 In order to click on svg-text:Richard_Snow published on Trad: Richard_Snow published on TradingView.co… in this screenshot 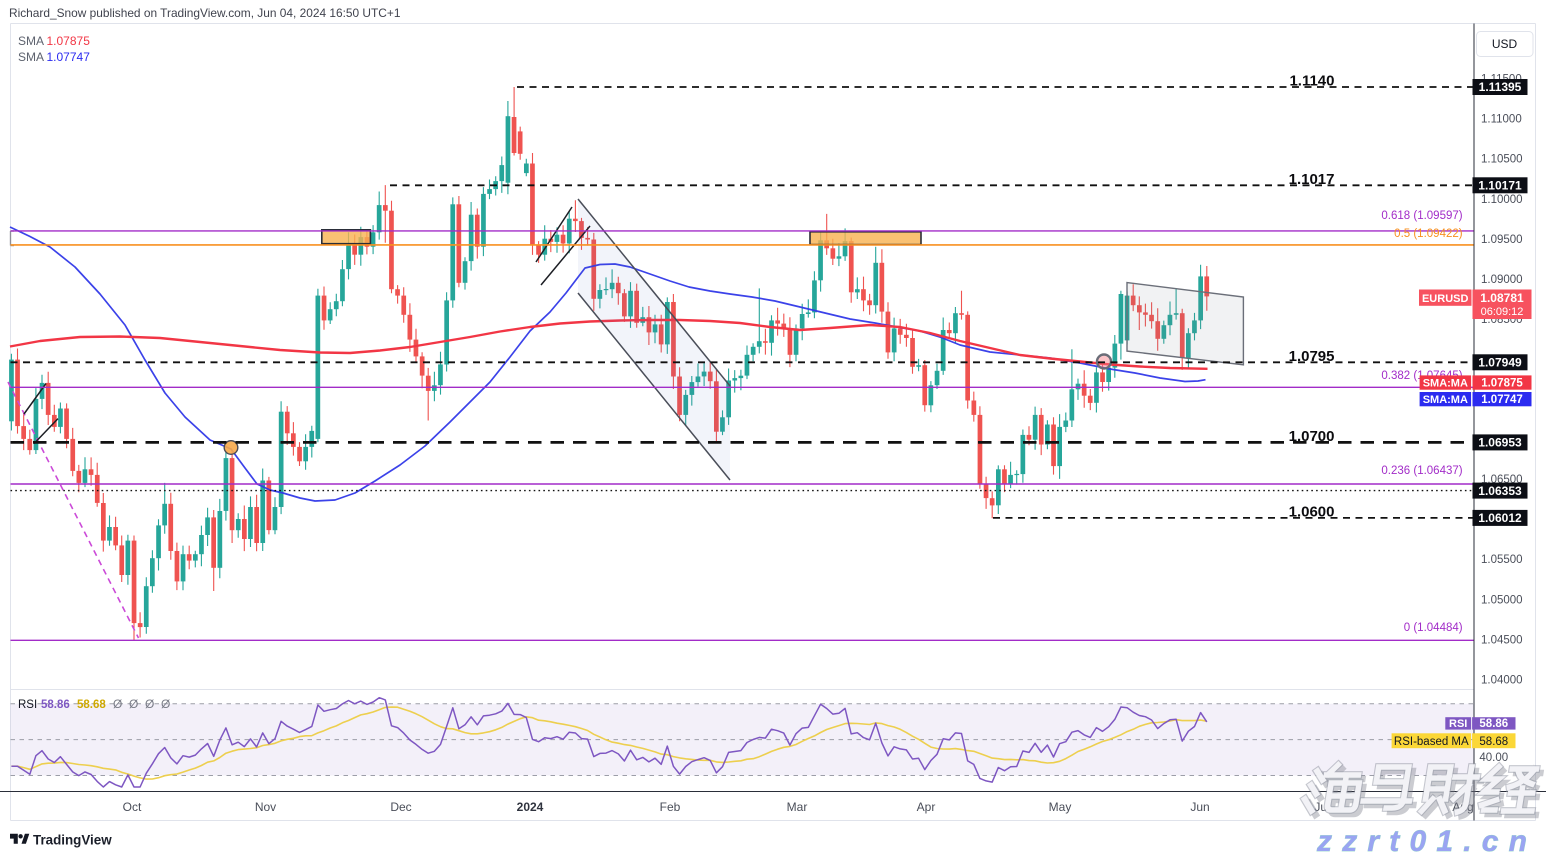, I will do `click(205, 13)`.